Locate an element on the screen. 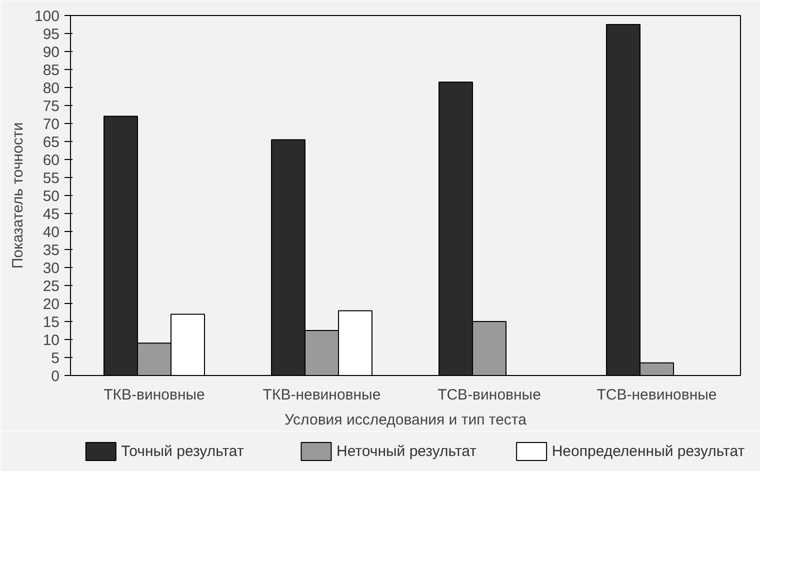 This screenshot has height=563, width=798. y-tick-label: 40 is located at coordinates (51, 232).